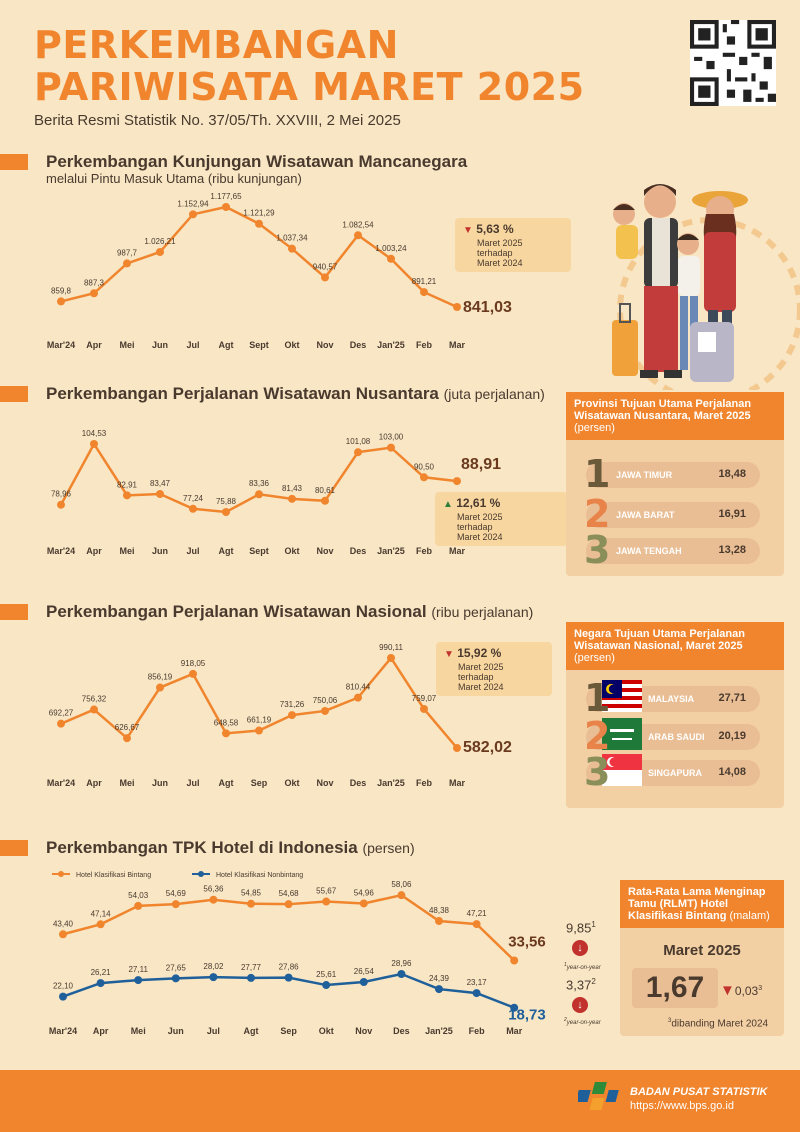 Image resolution: width=800 pixels, height=1132 pixels. What do you see at coordinates (138, 895) in the screenshot?
I see `data-label: 54,03` at bounding box center [138, 895].